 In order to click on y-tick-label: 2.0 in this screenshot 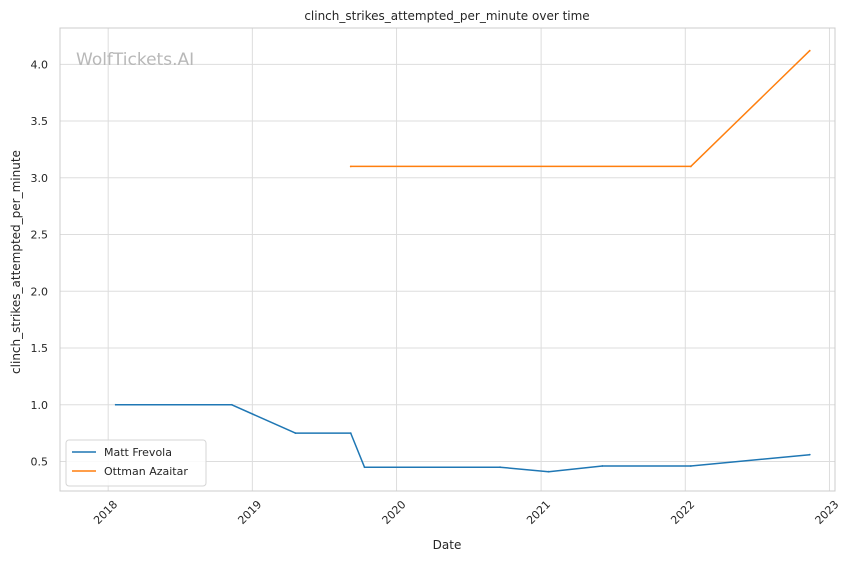, I will do `click(40, 291)`.